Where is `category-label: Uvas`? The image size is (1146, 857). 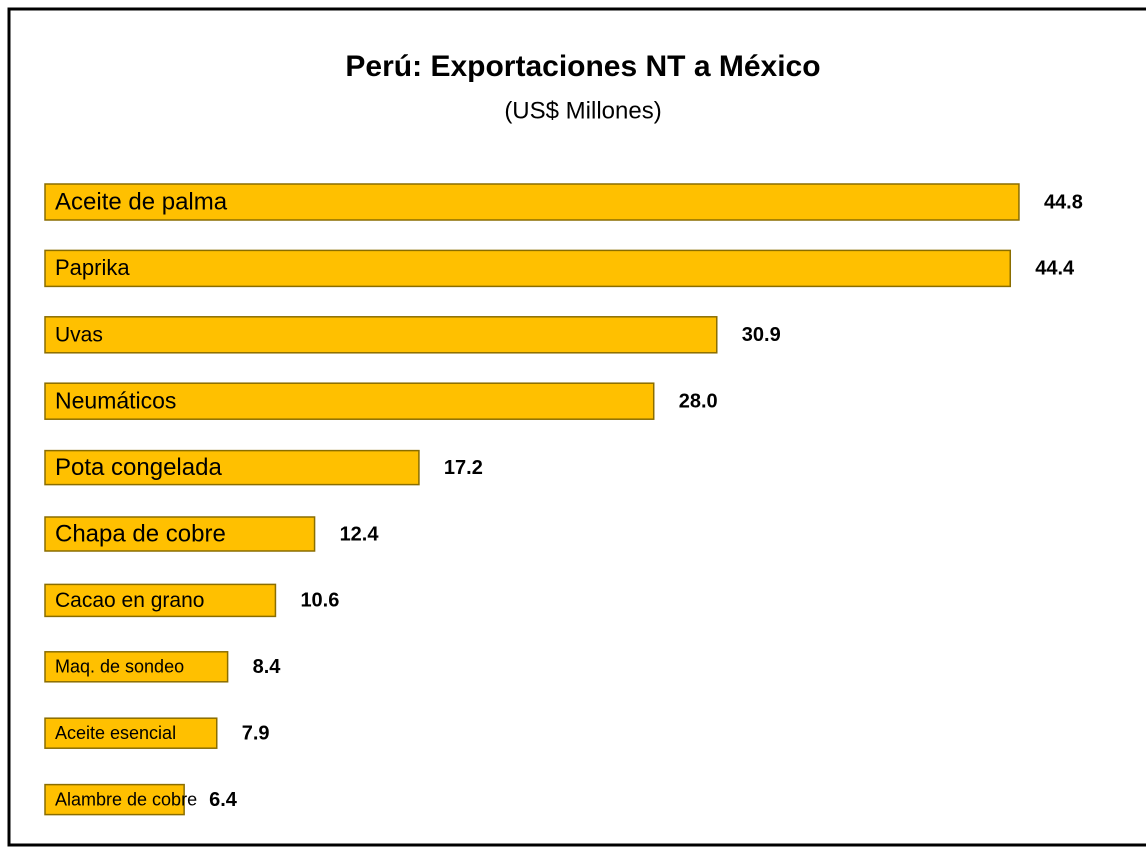
category-label: Uvas is located at coordinates (79, 334).